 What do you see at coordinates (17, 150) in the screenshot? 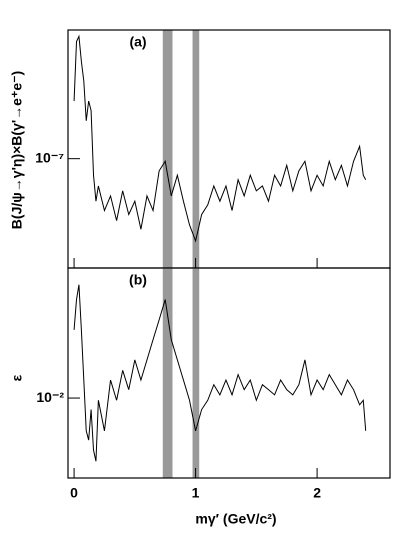
I see `y-axis-label: B(J/ψ→γ'η)×B(γ'→e⁺e⁻)` at bounding box center [17, 150].